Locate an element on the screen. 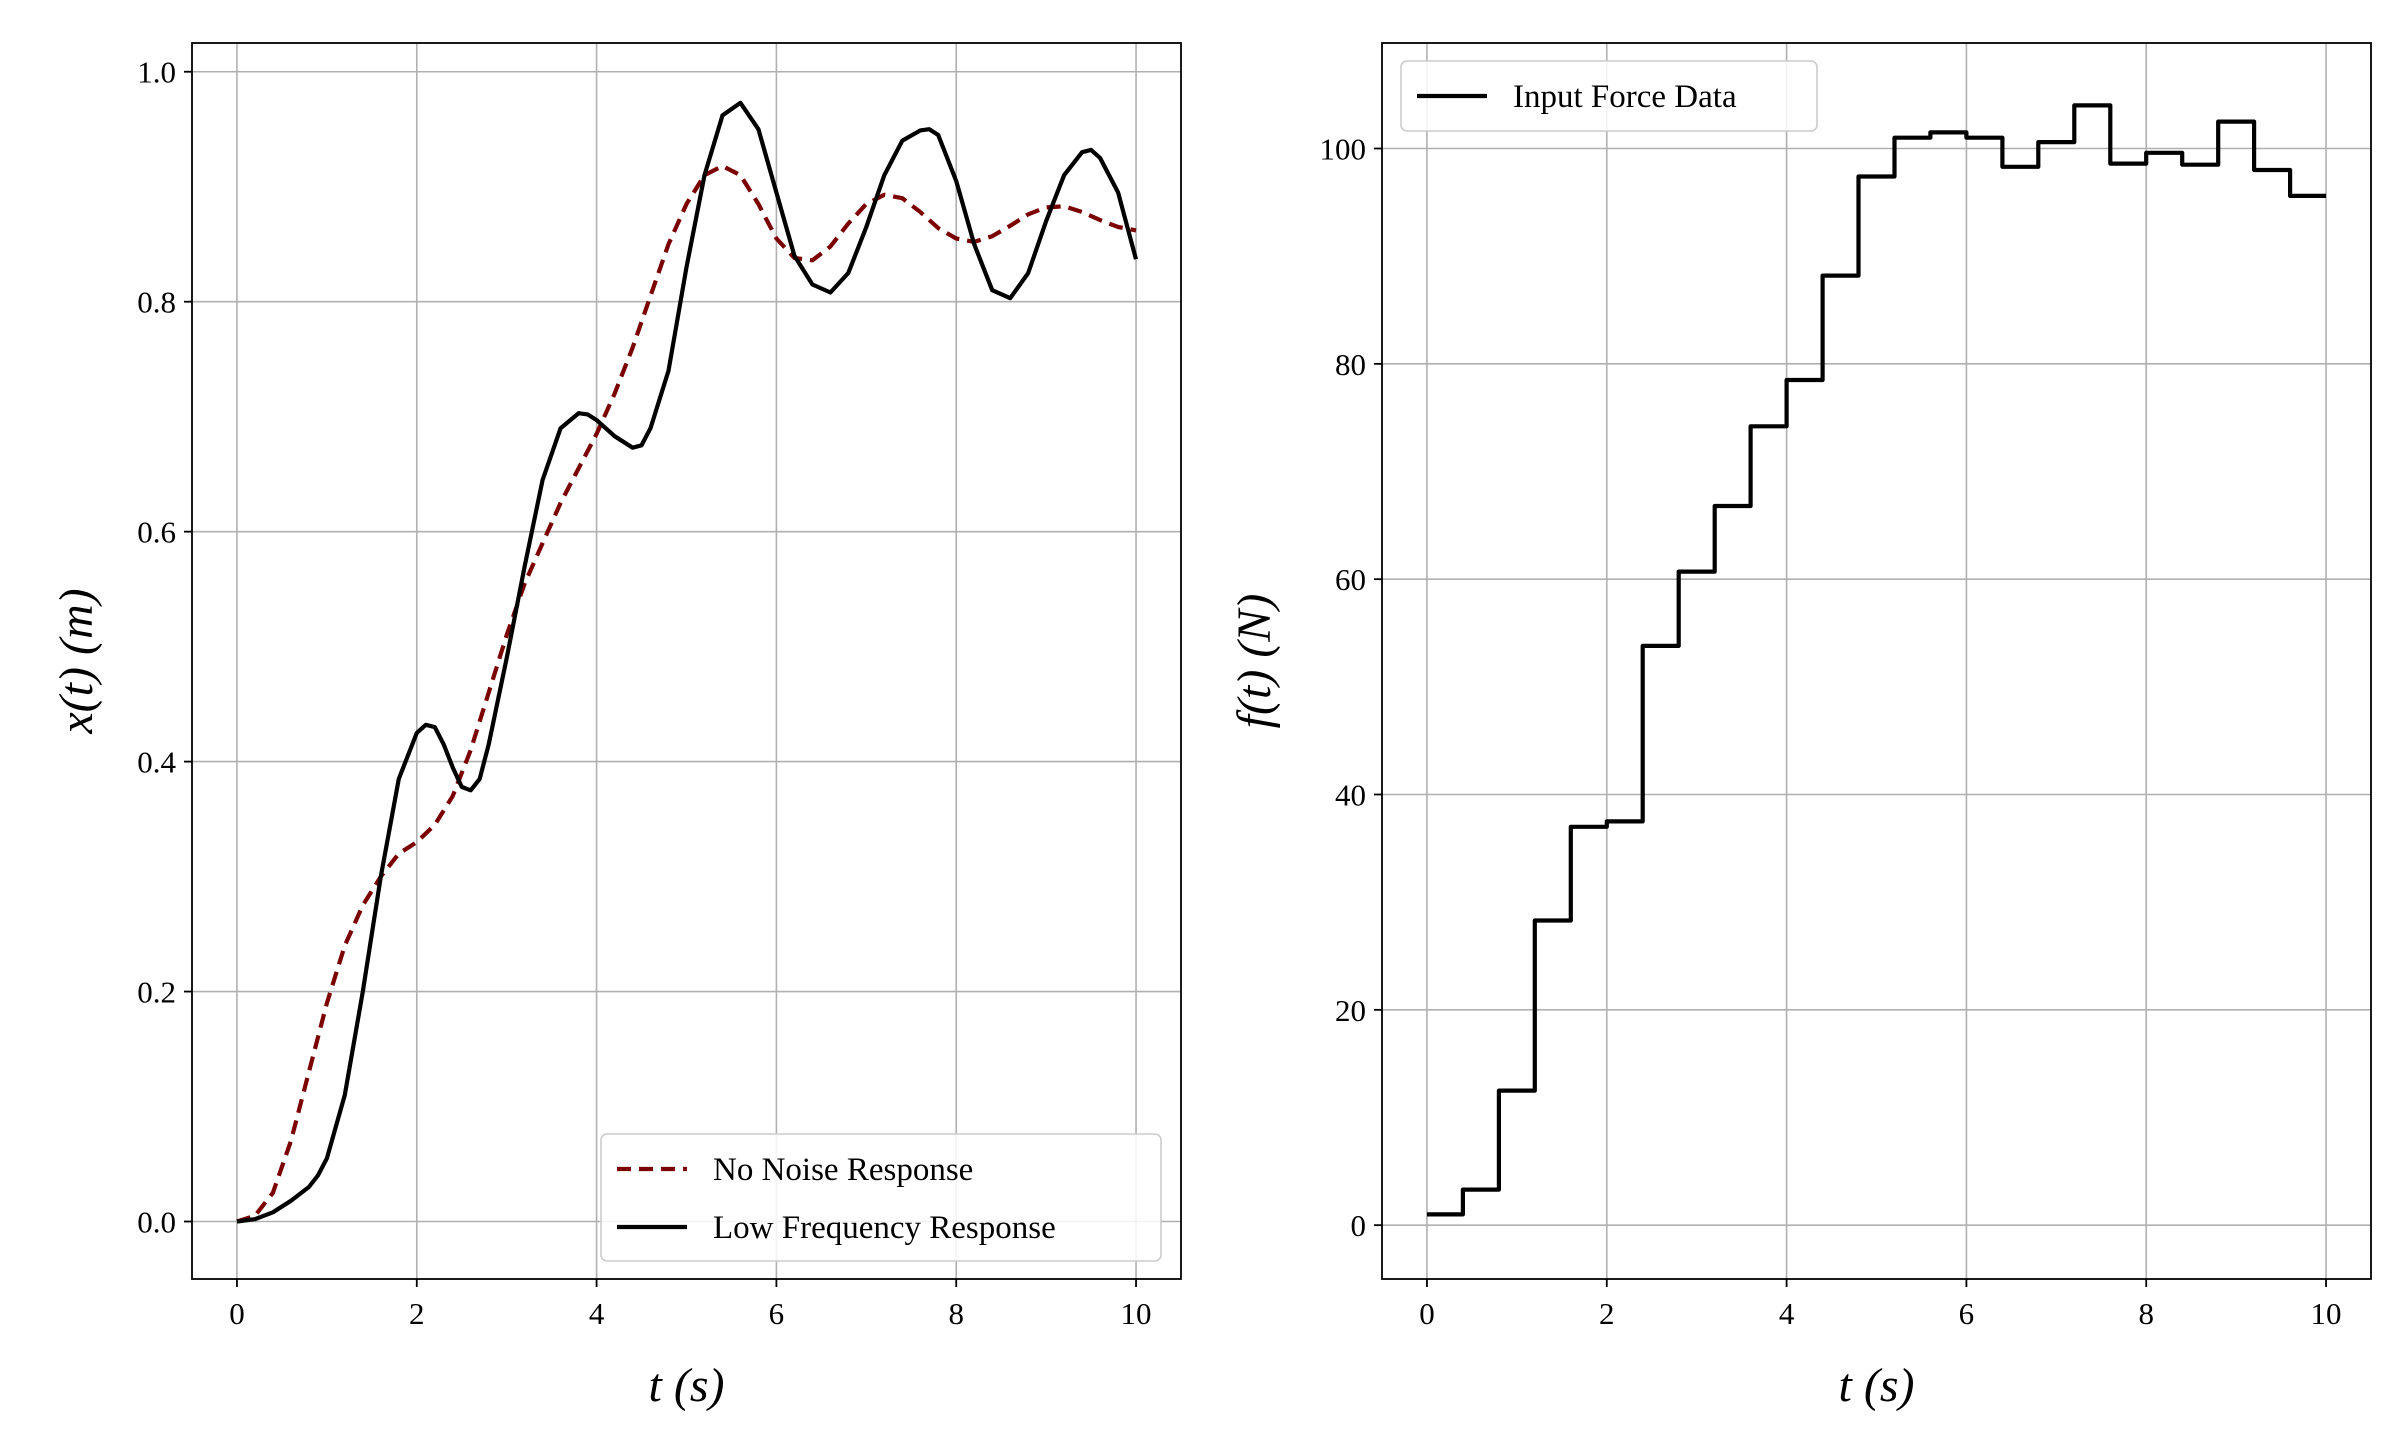  y-tick-label: 20 is located at coordinates (1350, 1010).